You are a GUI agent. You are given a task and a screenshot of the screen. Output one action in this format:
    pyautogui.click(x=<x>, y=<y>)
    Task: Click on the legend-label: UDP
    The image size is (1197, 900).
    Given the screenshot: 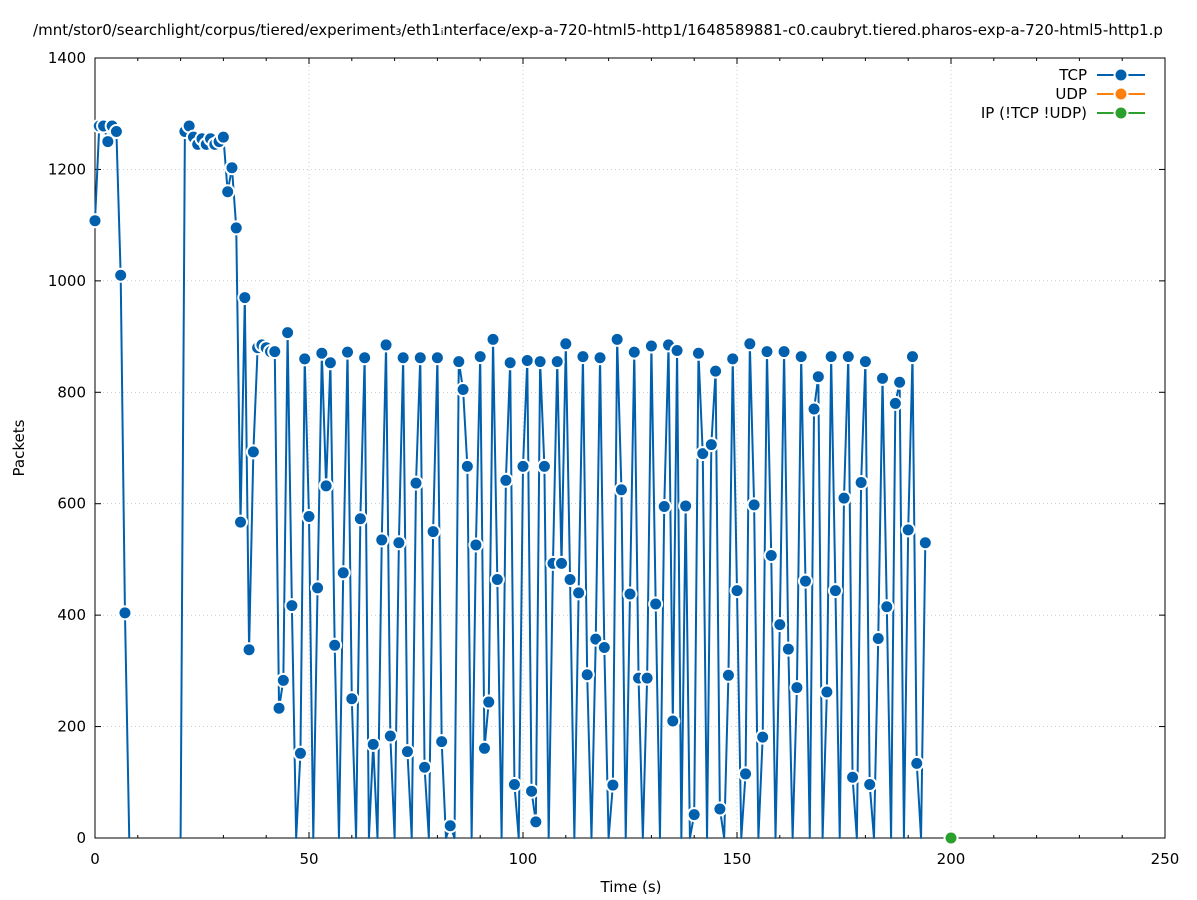 What is the action you would take?
    pyautogui.click(x=1071, y=94)
    